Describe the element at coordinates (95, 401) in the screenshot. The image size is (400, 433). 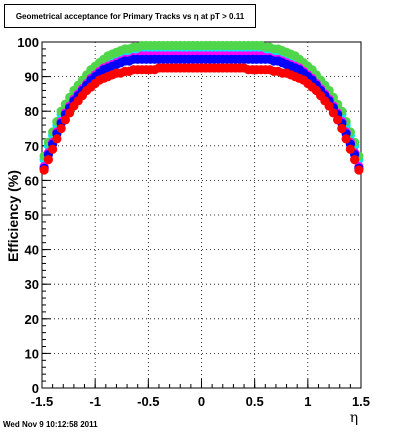
I see `x-tick-label: -1` at that location.